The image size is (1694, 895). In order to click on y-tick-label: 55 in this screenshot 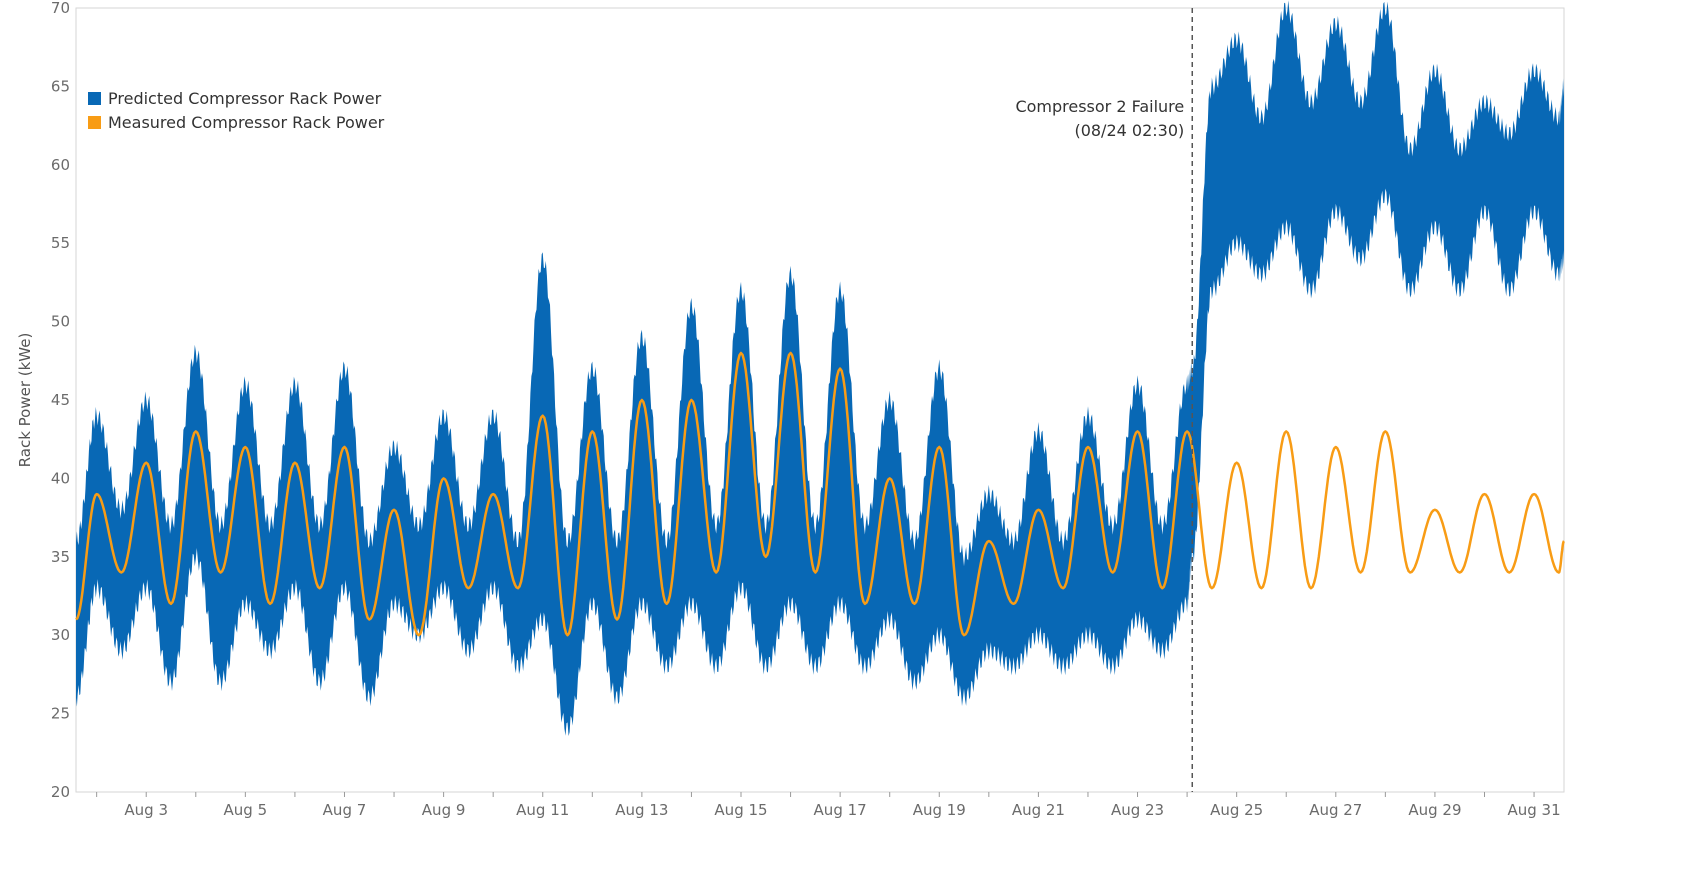, I will do `click(60, 243)`.